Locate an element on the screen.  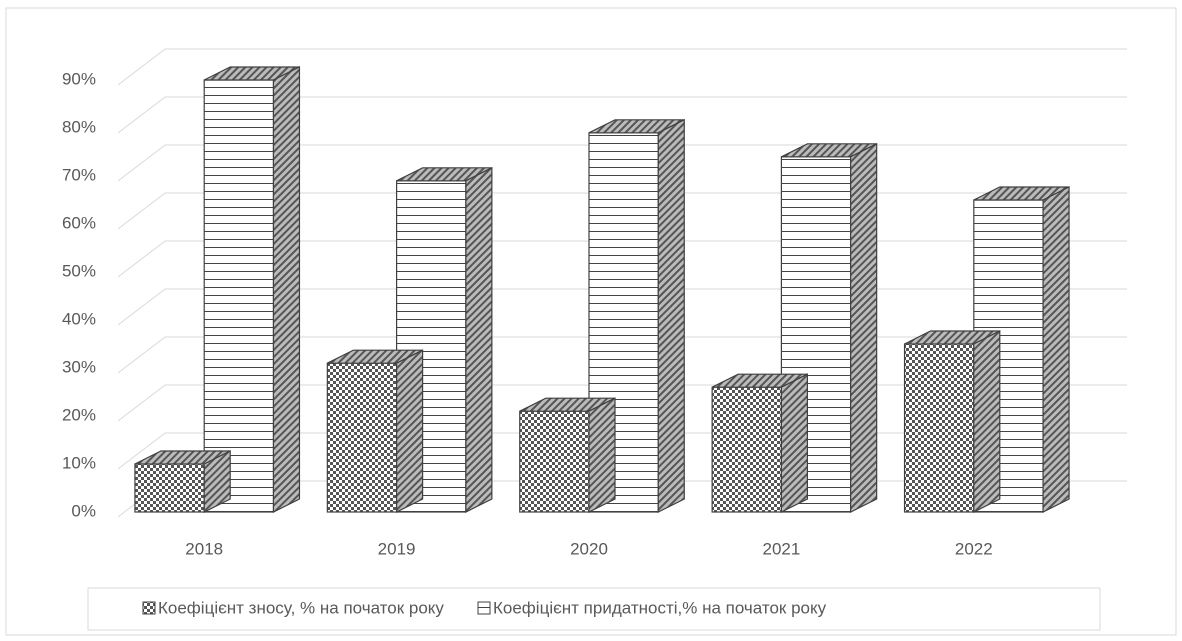
x-tick-label: 2020 is located at coordinates (589, 548).